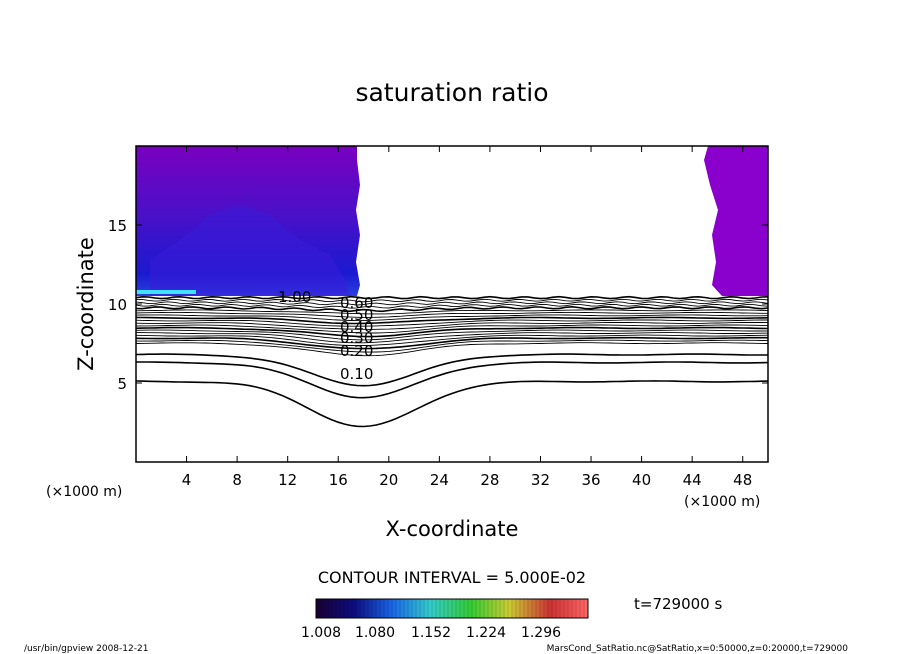 This screenshot has width=904, height=654. Describe the element at coordinates (117, 305) in the screenshot. I see `y-tick-label-2: 10` at that location.